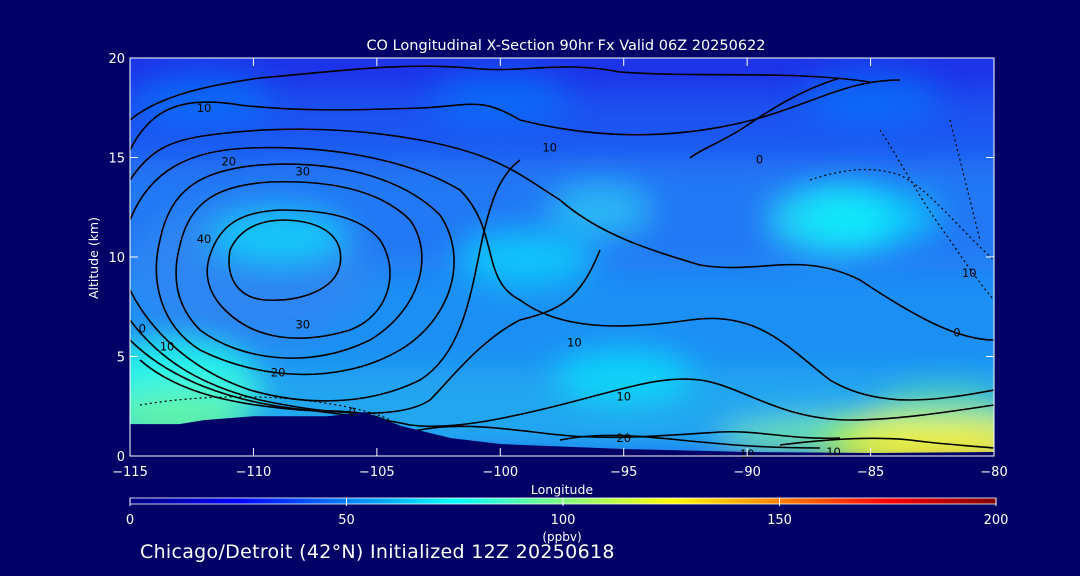 This screenshot has height=576, width=1080. What do you see at coordinates (121, 457) in the screenshot?
I see `y-tick-label-0: 0` at bounding box center [121, 457].